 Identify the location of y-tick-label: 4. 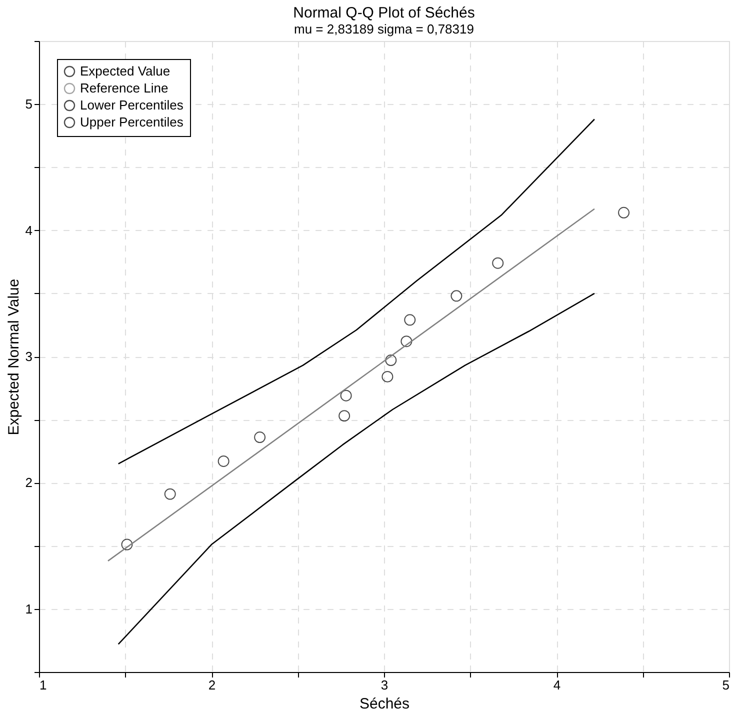
(28, 230).